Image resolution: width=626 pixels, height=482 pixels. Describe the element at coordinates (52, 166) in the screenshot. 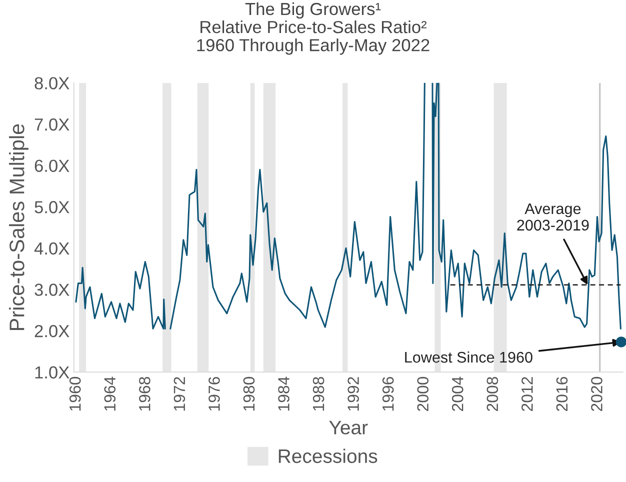

I see `y-tick-label: 6.0X` at that location.